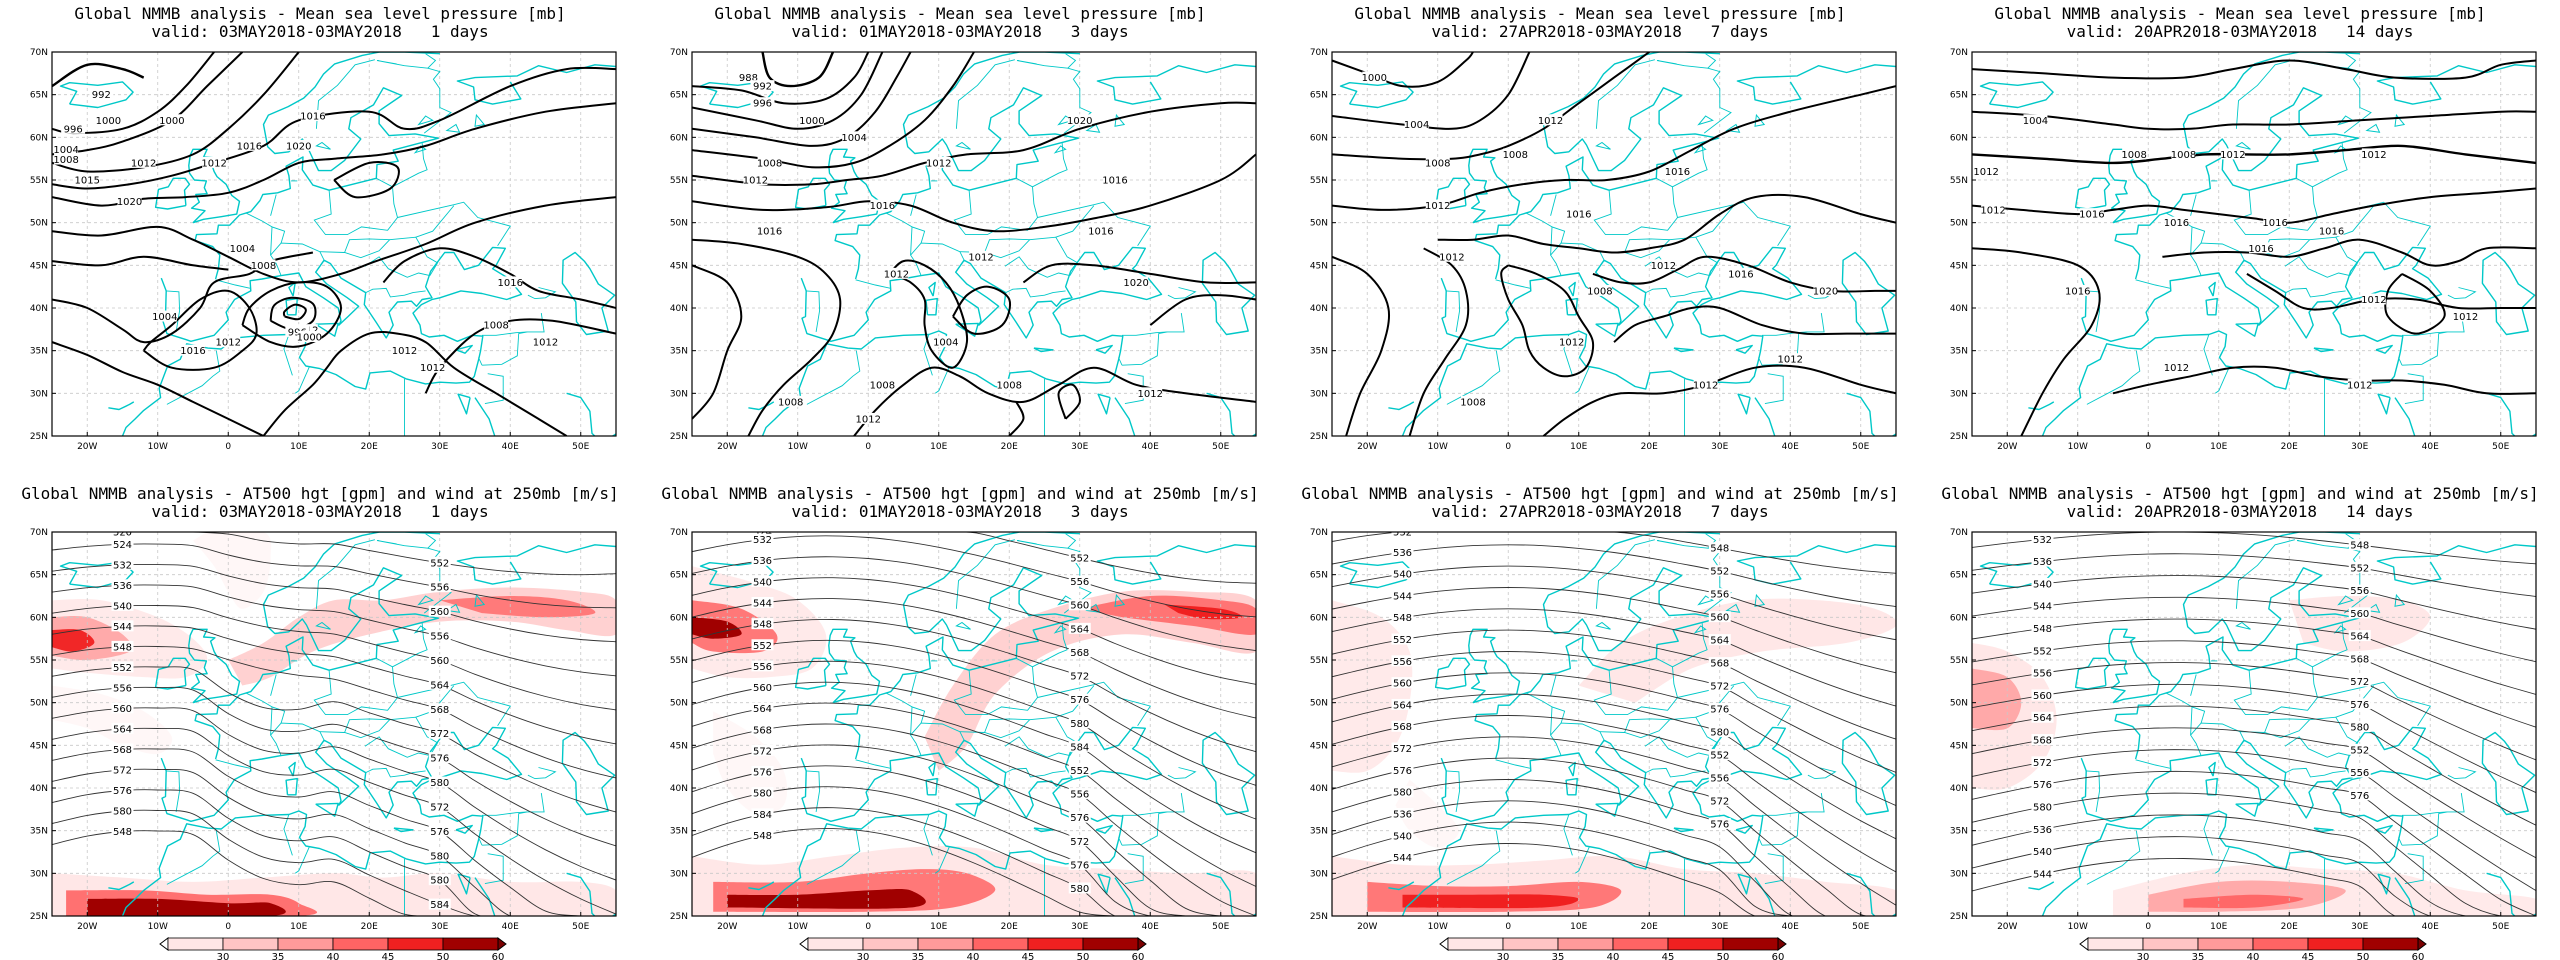 The width and height of the screenshot is (2560, 960). What do you see at coordinates (164, 944) in the screenshot?
I see `colorbar-arrow-low` at bounding box center [164, 944].